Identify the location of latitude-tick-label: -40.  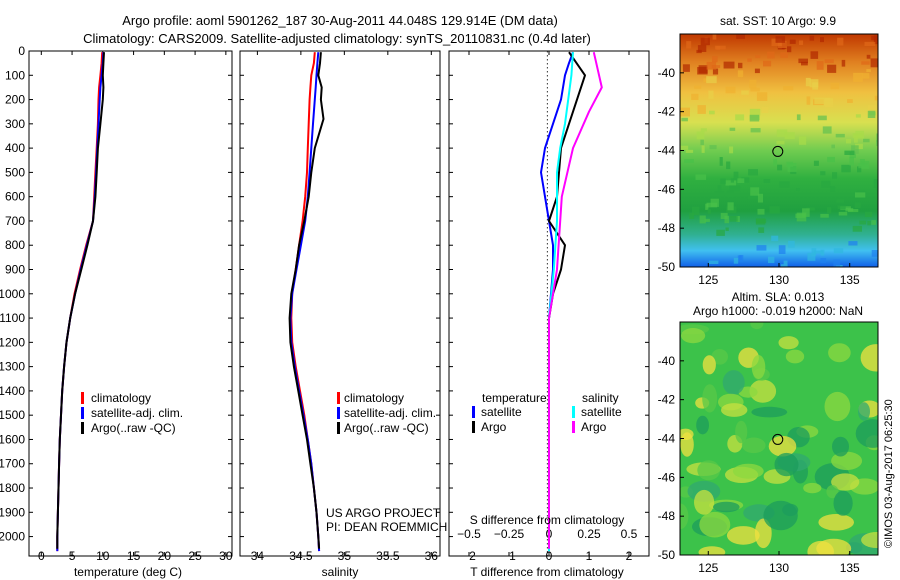
(667, 73).